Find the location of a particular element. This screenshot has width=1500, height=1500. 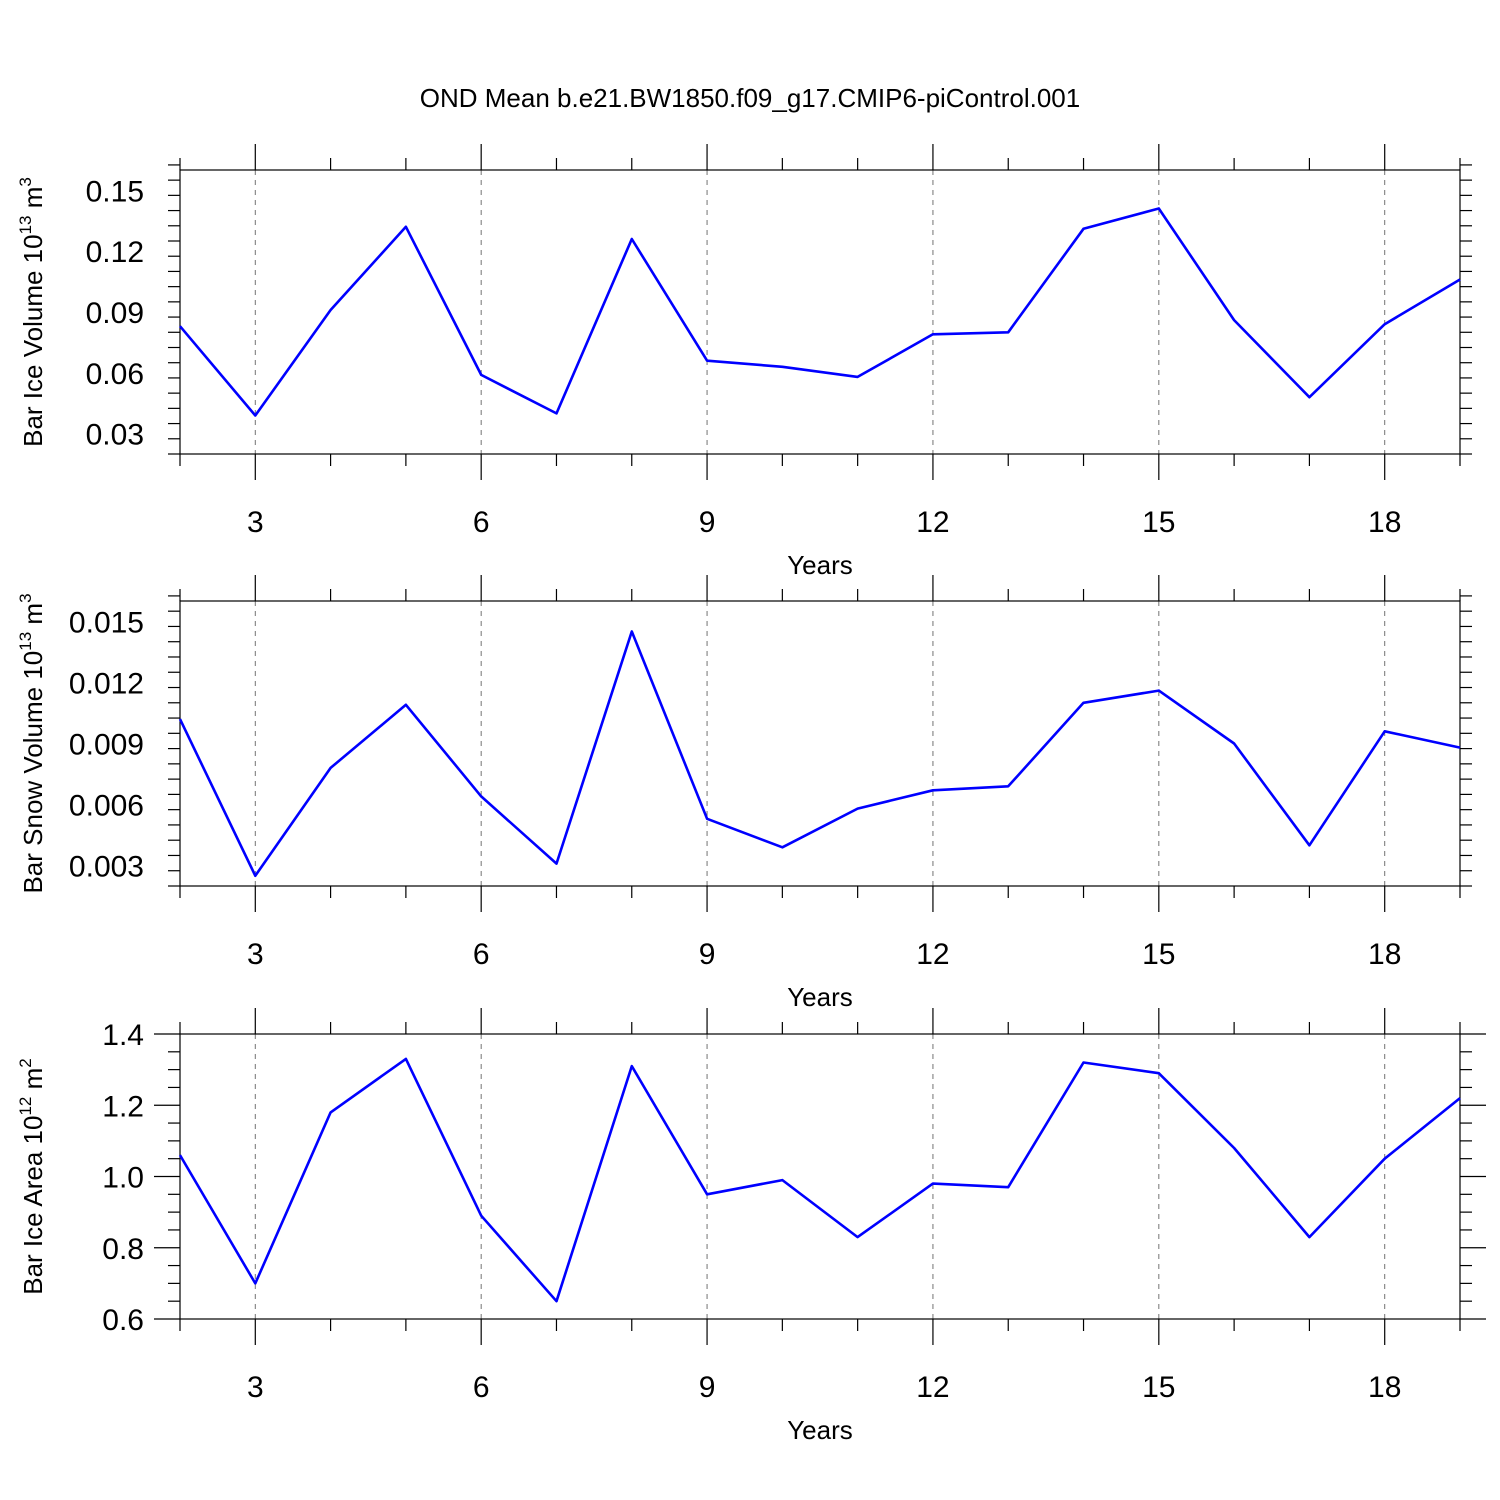

y-axis-label: Bar Snow Volume 1013 m3 is located at coordinates (32, 743).